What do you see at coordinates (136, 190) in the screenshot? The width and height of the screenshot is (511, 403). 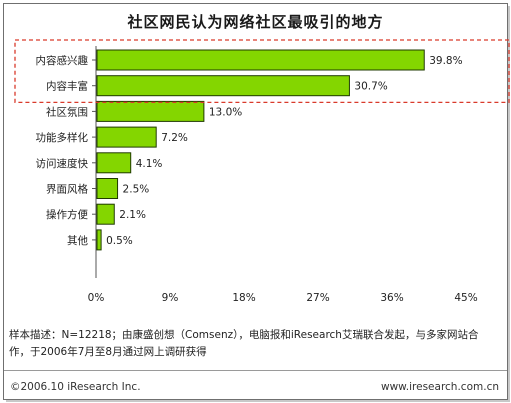 I see `value-label: 2.5%` at bounding box center [136, 190].